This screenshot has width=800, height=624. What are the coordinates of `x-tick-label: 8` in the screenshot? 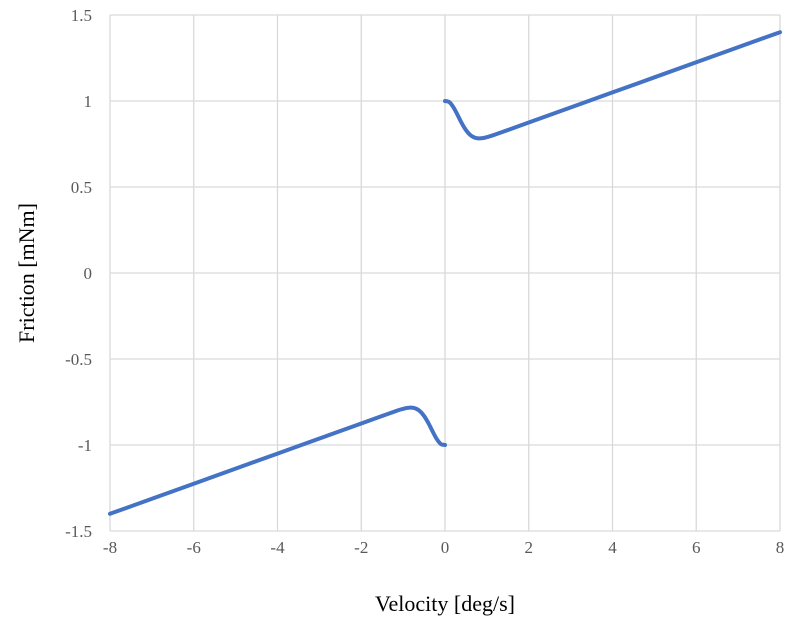 It's located at (780, 547).